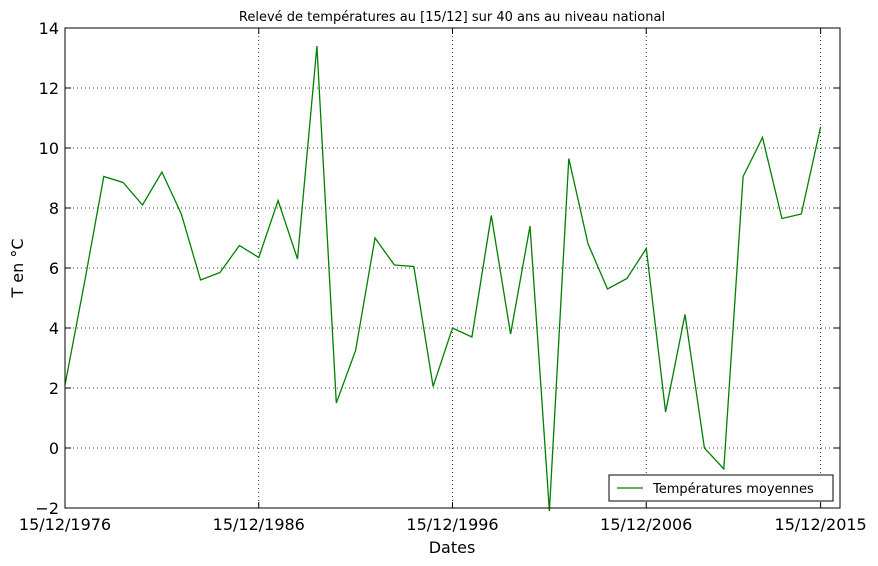 This screenshot has width=878, height=566. I want to click on y-tick-label: 4, so click(54, 328).